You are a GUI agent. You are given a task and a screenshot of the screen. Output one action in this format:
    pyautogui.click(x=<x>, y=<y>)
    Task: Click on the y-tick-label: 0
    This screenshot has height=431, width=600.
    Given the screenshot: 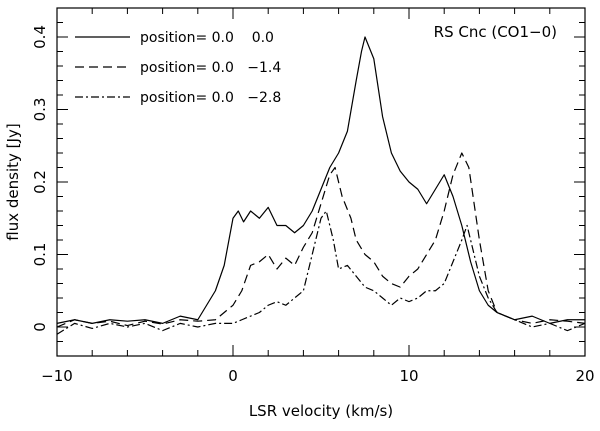 What is the action you would take?
    pyautogui.click(x=40, y=327)
    